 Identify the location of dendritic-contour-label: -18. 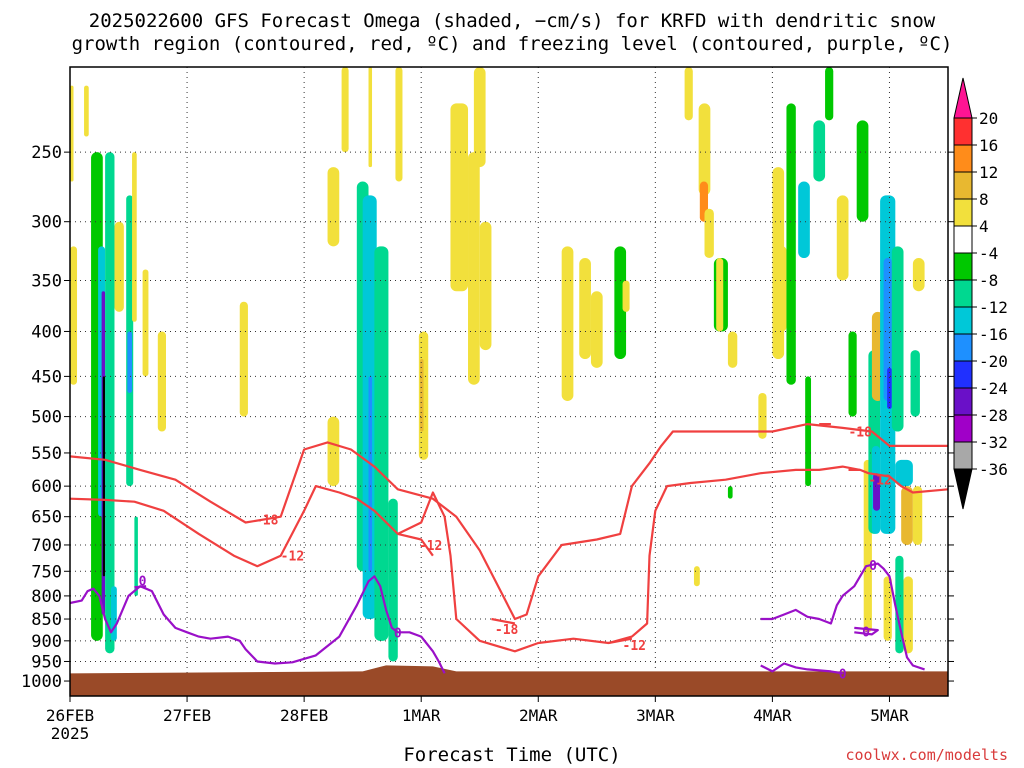
(860, 433).